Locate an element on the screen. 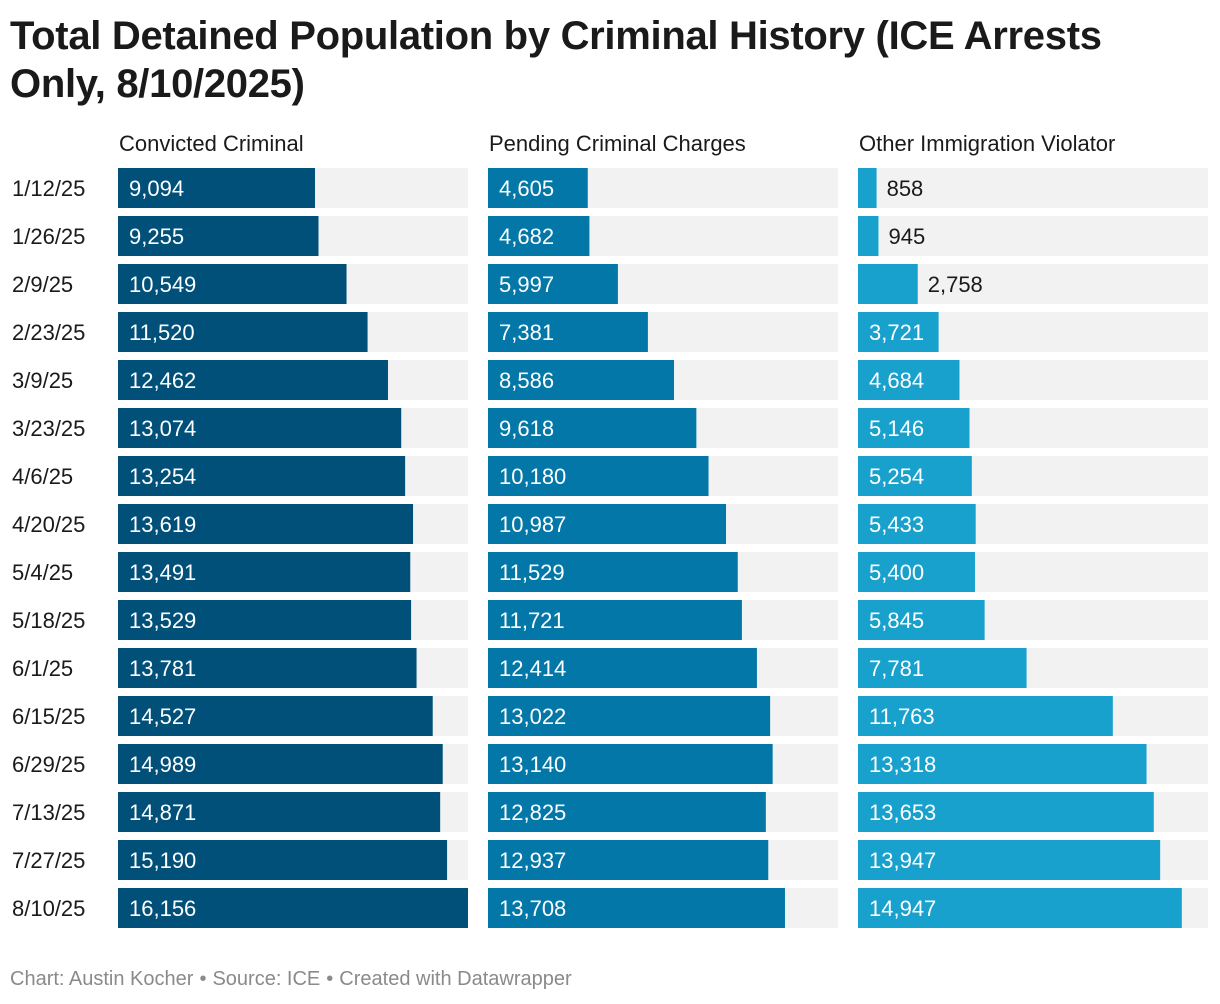 The image size is (1220, 1004). bar-value-label: 13,529 is located at coordinates (162, 620).